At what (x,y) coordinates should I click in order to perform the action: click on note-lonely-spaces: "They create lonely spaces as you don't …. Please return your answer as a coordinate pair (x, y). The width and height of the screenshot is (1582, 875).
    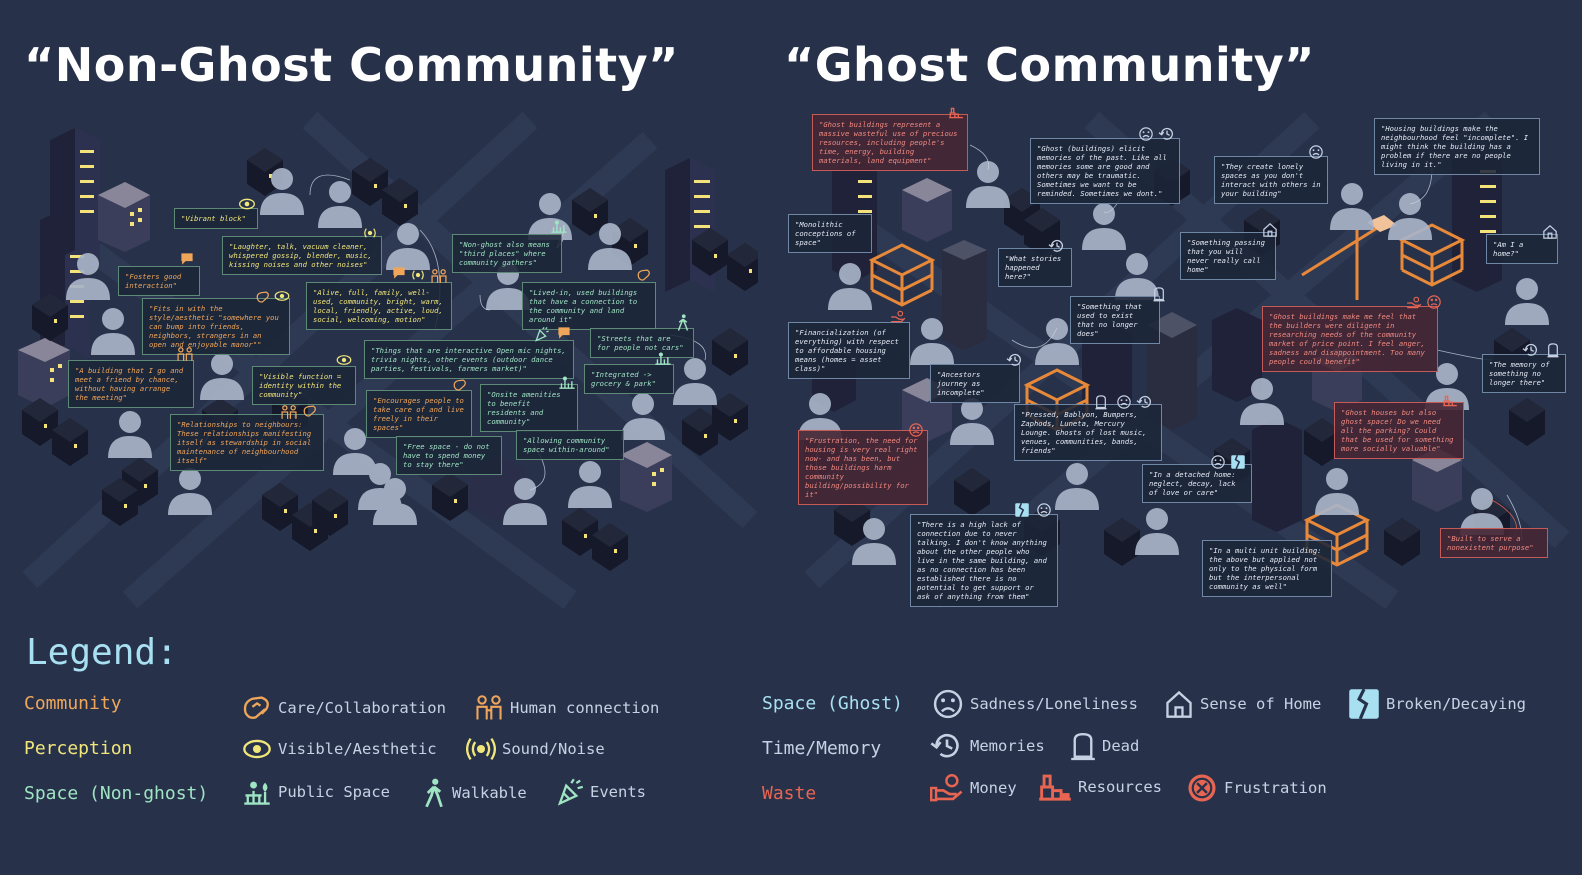
    Looking at the image, I should click on (1271, 180).